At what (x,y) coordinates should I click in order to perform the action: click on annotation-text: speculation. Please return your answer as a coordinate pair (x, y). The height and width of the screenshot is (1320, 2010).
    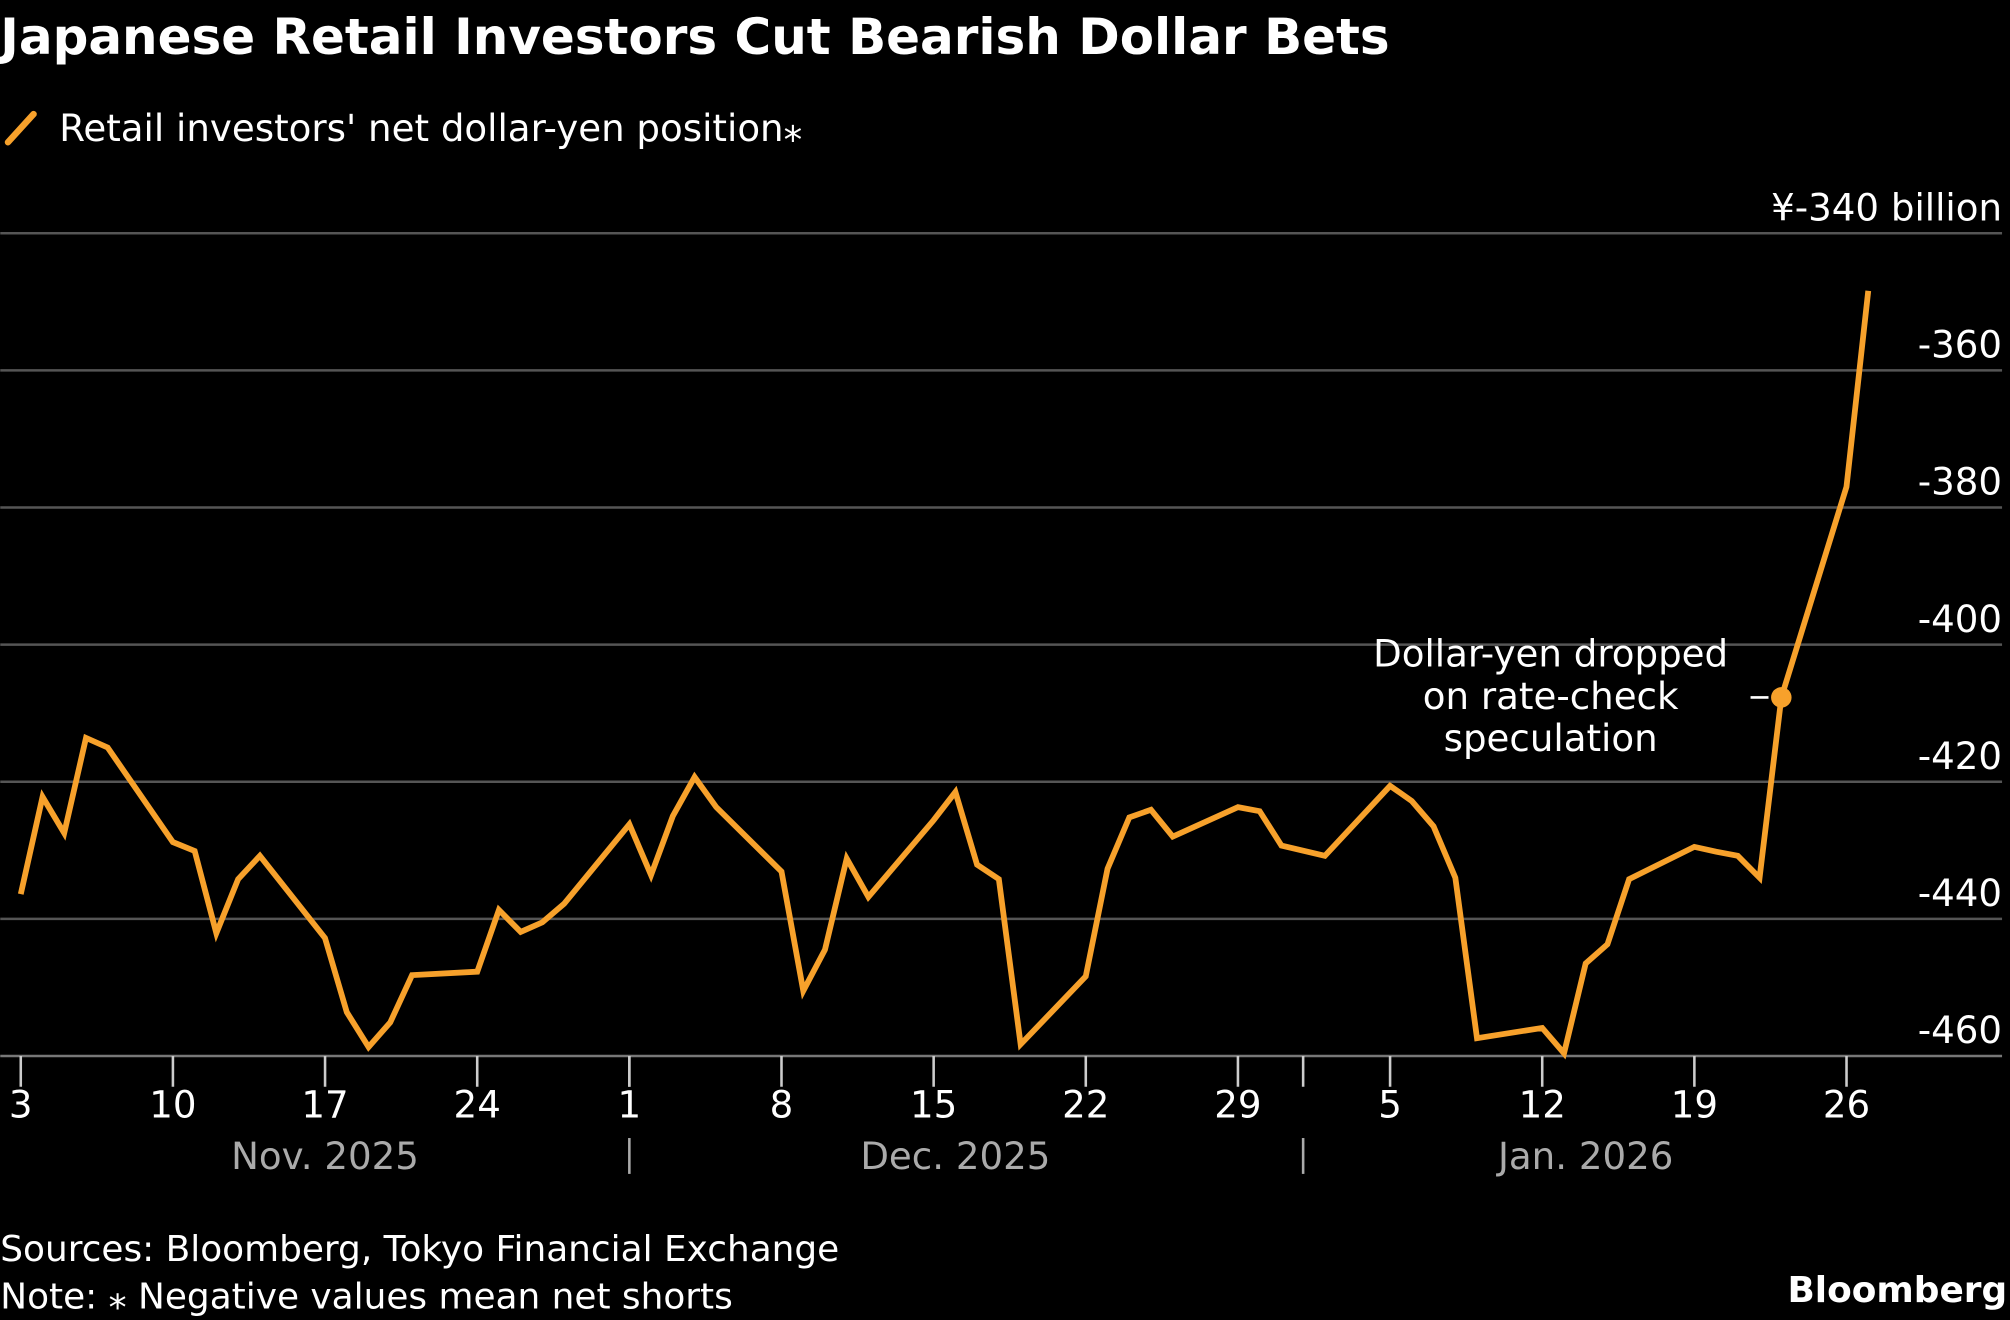
    Looking at the image, I should click on (1551, 738).